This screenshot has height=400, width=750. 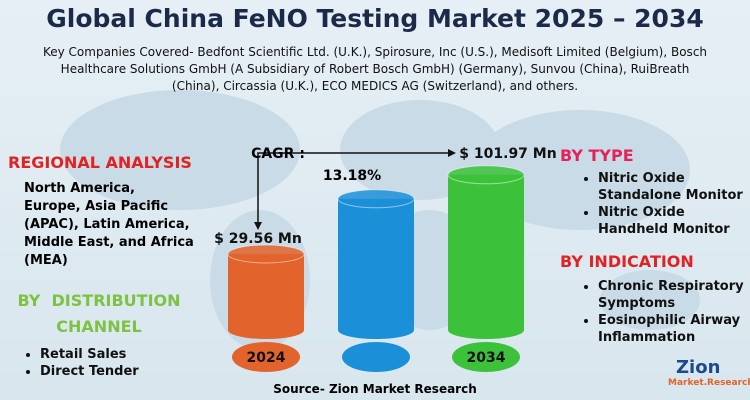 I want to click on distribution-heading: BY DISTRIBUTION CHANNEL, so click(x=102, y=313).